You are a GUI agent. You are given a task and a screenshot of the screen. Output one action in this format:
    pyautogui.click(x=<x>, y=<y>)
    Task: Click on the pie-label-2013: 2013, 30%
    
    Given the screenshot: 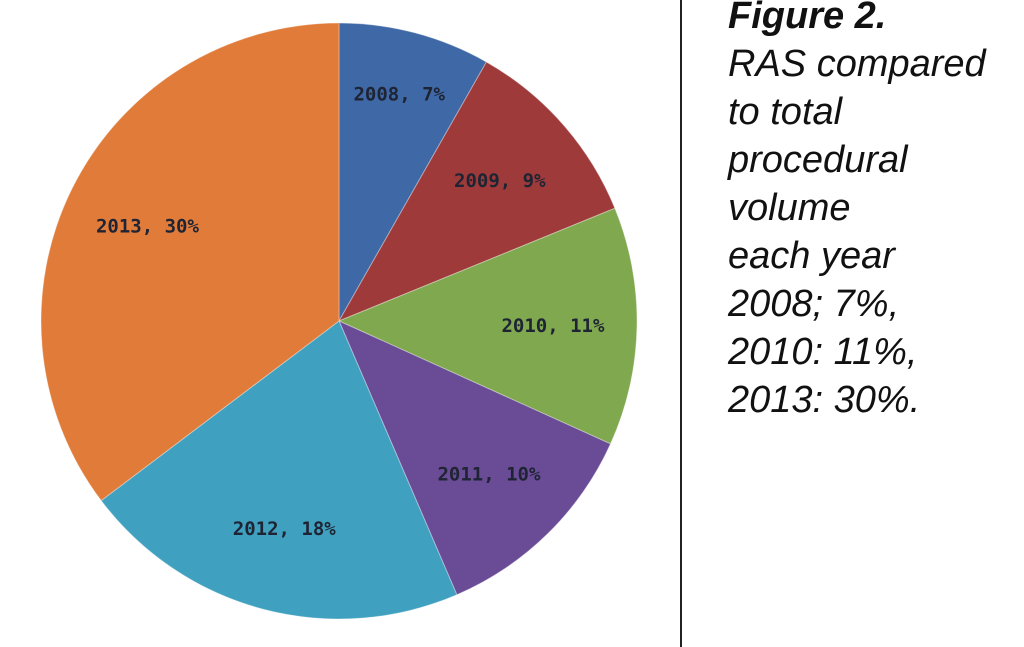 What is the action you would take?
    pyautogui.click(x=148, y=227)
    